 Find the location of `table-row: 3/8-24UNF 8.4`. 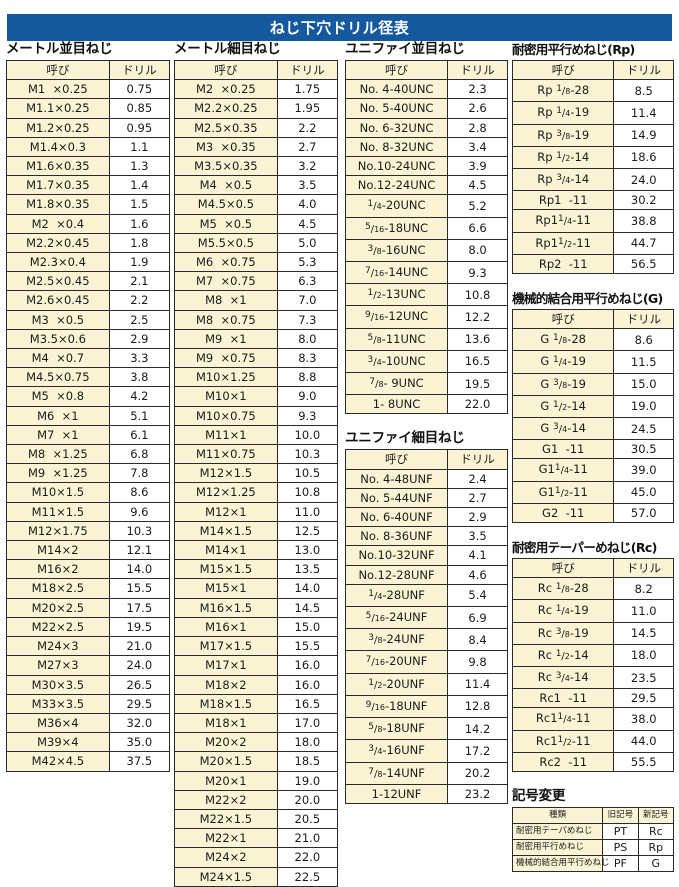

table-row: 3/8-24UNF 8.4 is located at coordinates (426, 640).